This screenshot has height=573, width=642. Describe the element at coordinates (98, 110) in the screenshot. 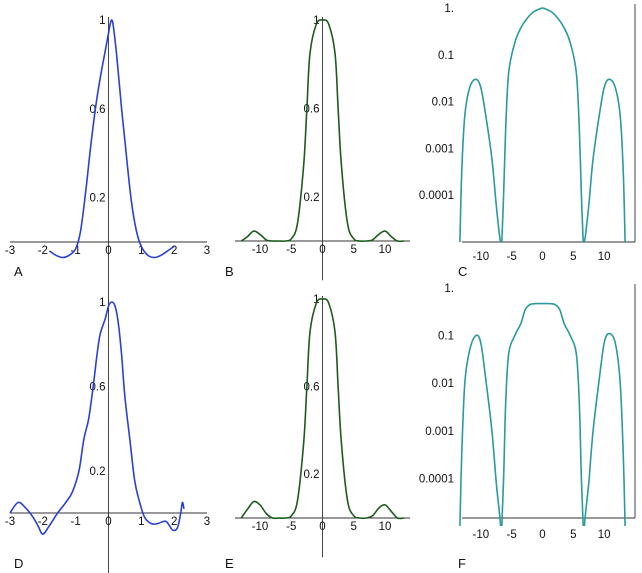

I see `y-tick-label: 0.6` at that location.